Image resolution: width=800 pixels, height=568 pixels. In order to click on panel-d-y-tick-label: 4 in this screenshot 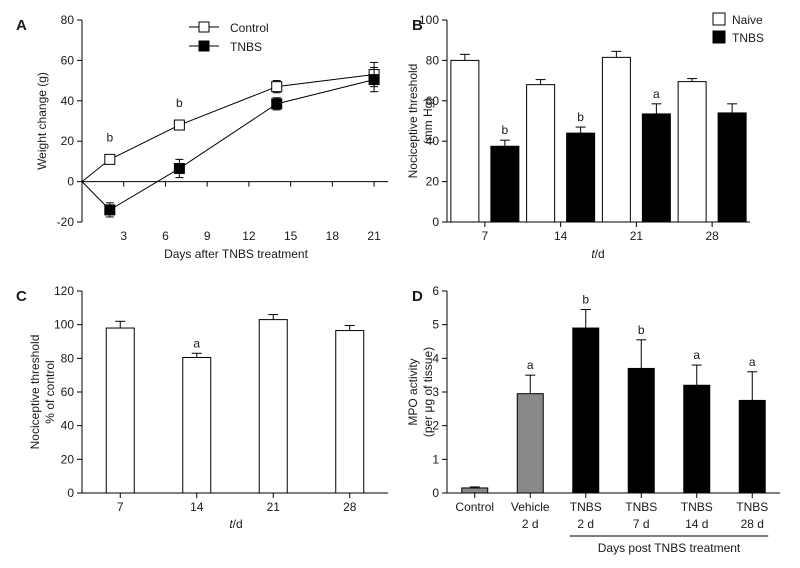, I will do `click(435, 358)`.